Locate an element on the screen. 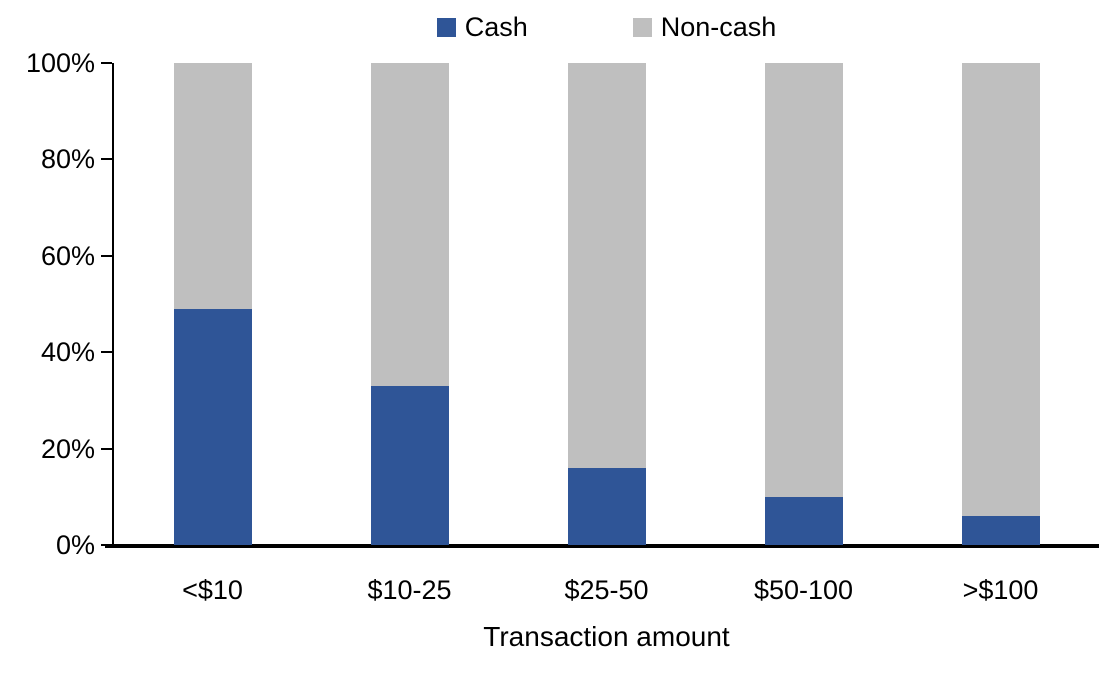 The image size is (1102, 673). y-axis-tick-label: 20% is located at coordinates (67, 448).